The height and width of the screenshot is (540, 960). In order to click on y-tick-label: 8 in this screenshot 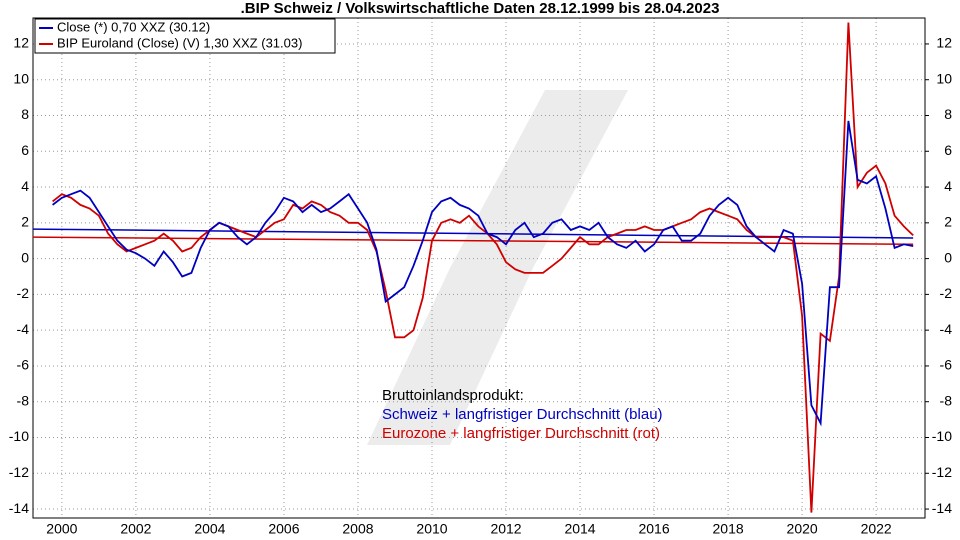, I will do `click(25, 114)`.